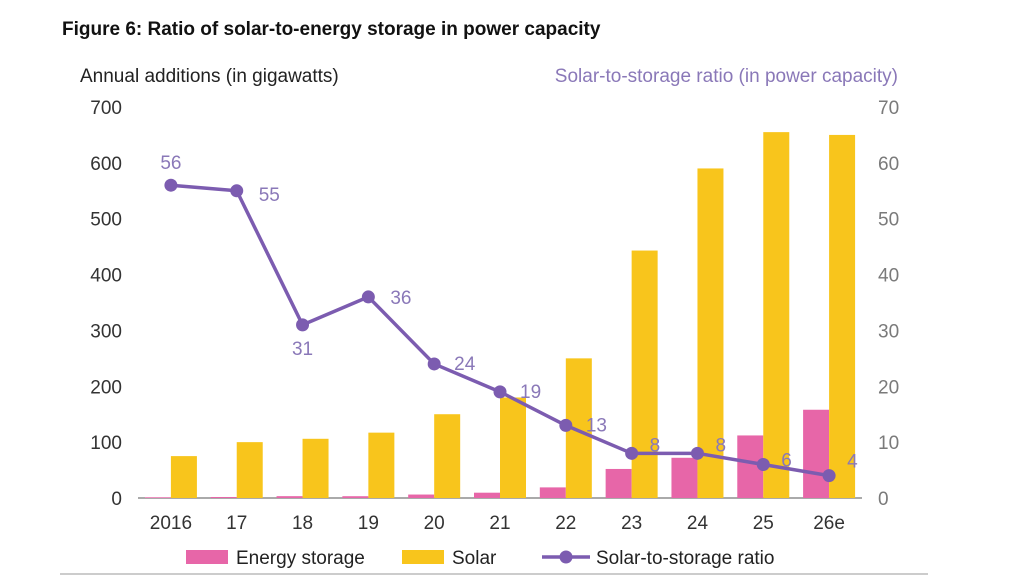 This screenshot has height=576, width=1024. Describe the element at coordinates (530, 392) in the screenshot. I see `ratio-data-label: 19` at that location.